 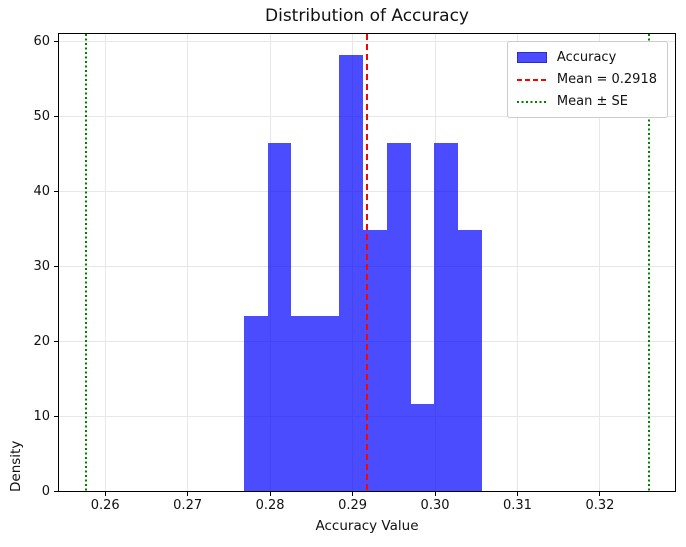 I want to click on x-tick-label: 0.30, so click(x=435, y=505).